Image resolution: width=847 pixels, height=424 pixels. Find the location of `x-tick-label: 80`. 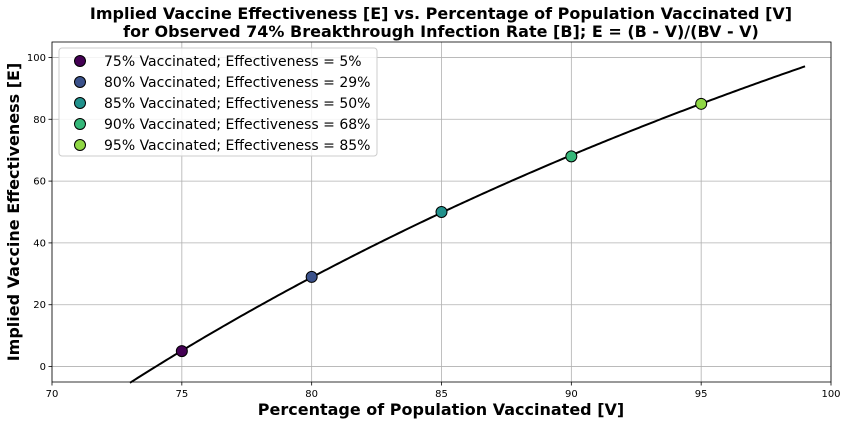

x-tick-label: 80 is located at coordinates (311, 394).